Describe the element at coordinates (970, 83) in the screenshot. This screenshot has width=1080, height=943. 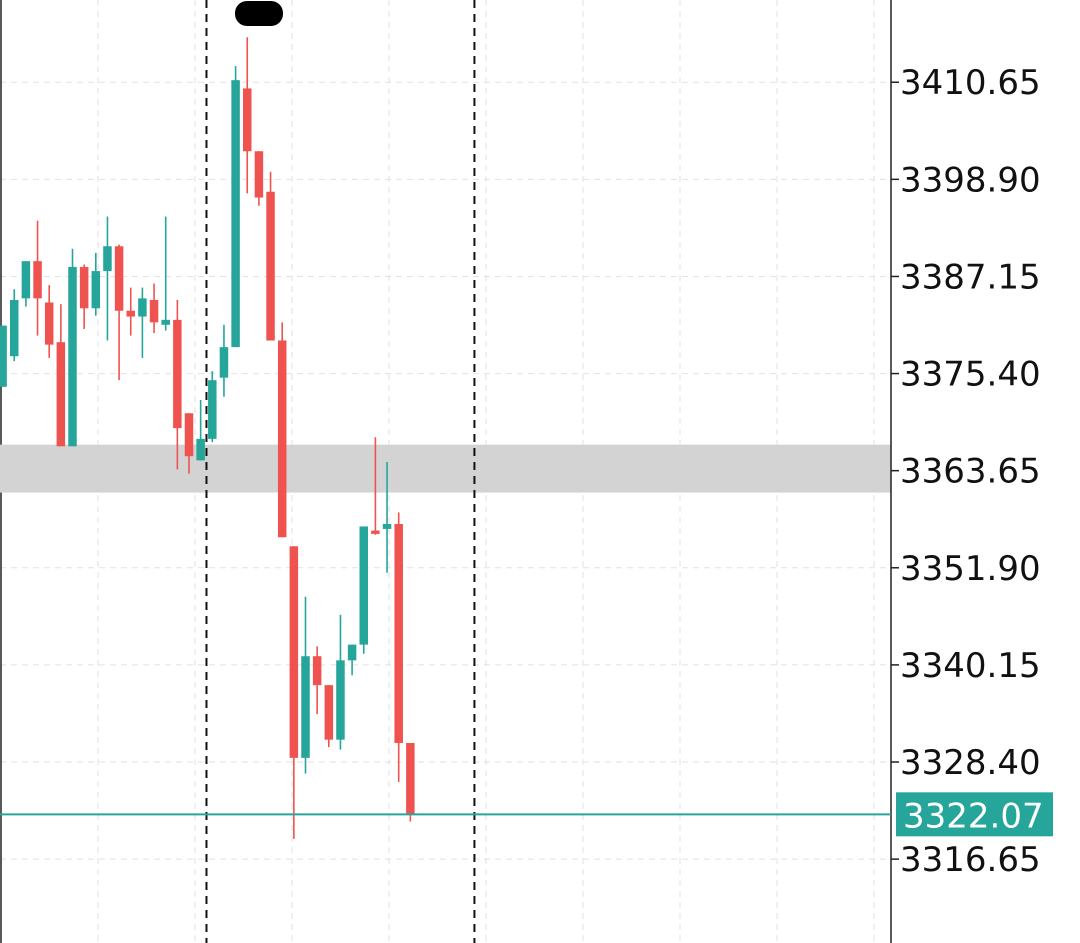
I see `price-tick-label: 3410.65` at that location.